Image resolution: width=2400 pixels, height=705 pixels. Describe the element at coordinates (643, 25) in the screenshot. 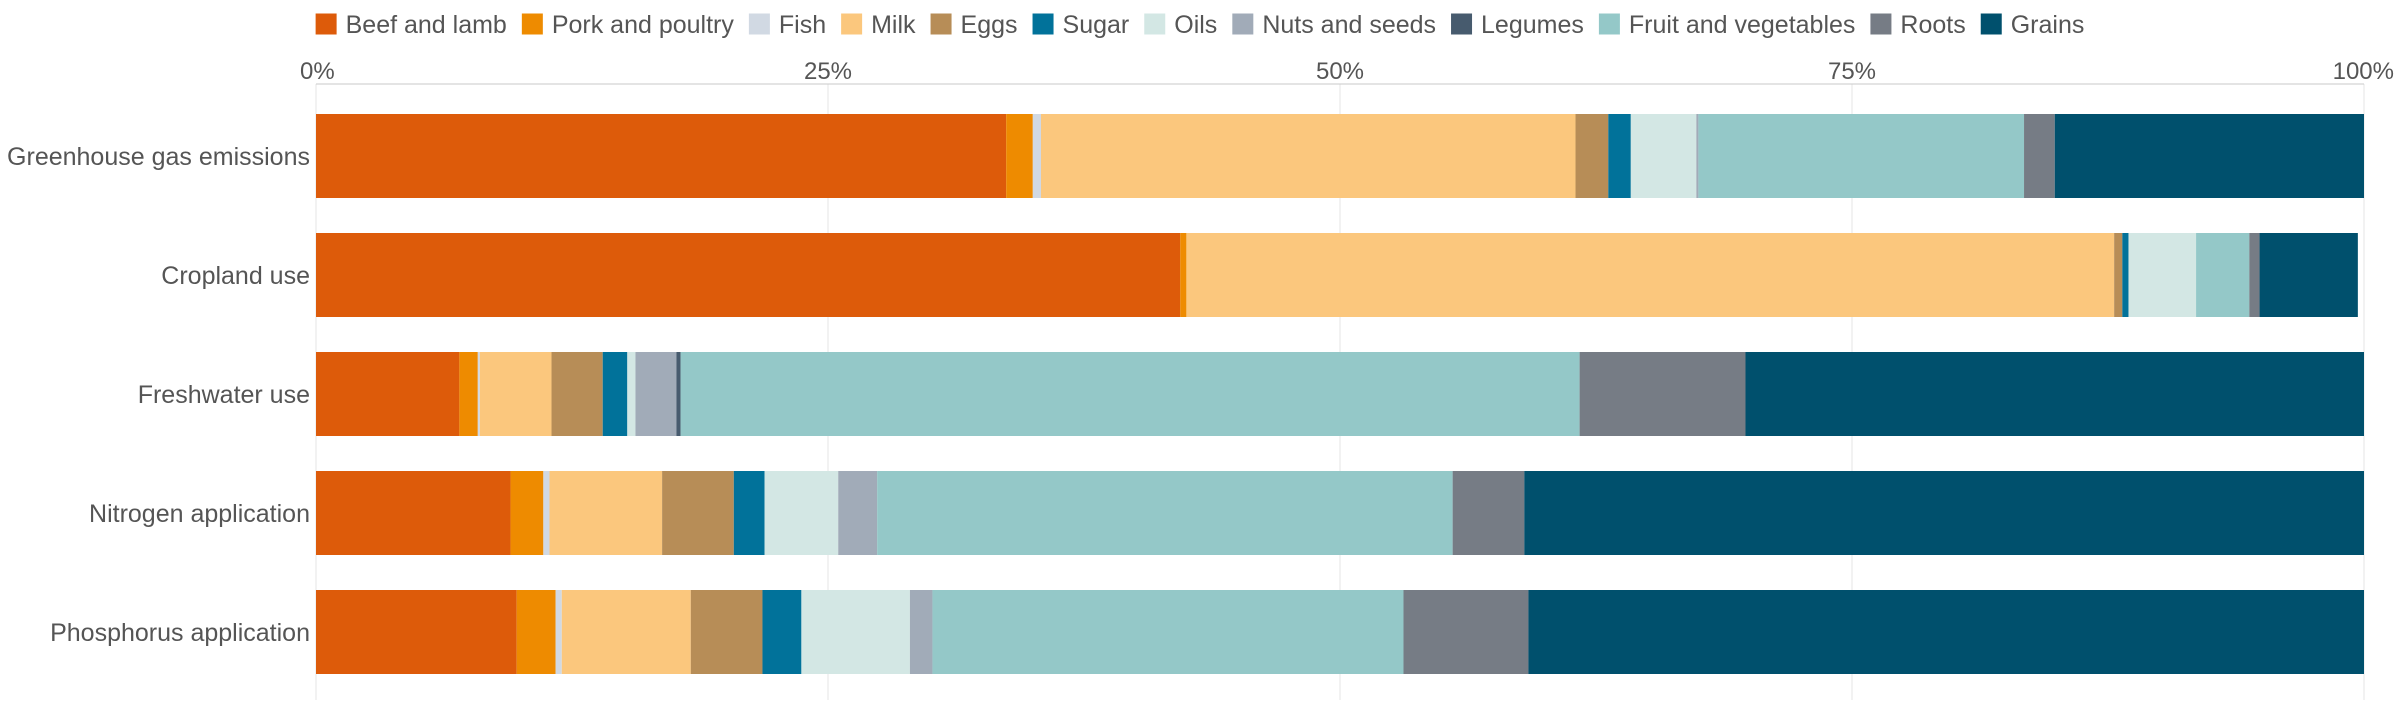

I see `legend-label: Pork and poultry` at that location.